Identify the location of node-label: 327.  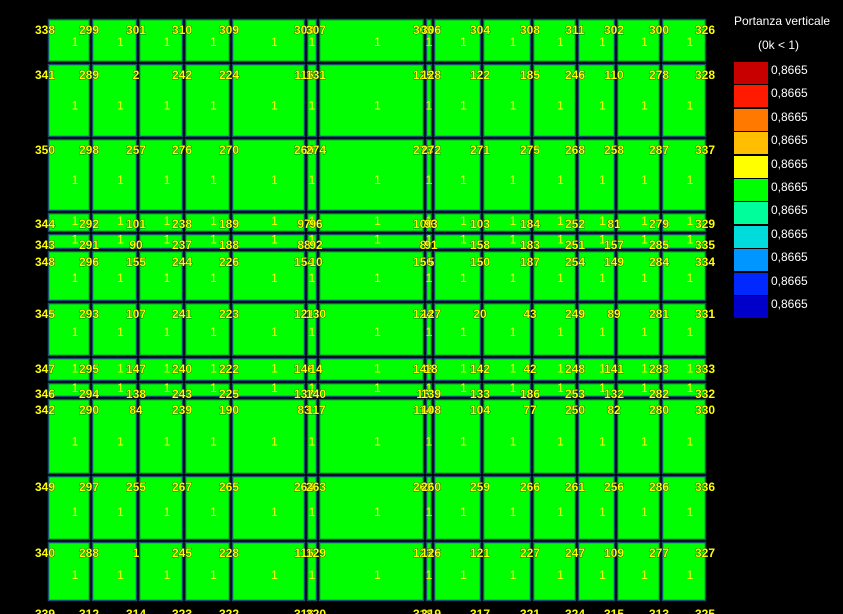
(705, 553).